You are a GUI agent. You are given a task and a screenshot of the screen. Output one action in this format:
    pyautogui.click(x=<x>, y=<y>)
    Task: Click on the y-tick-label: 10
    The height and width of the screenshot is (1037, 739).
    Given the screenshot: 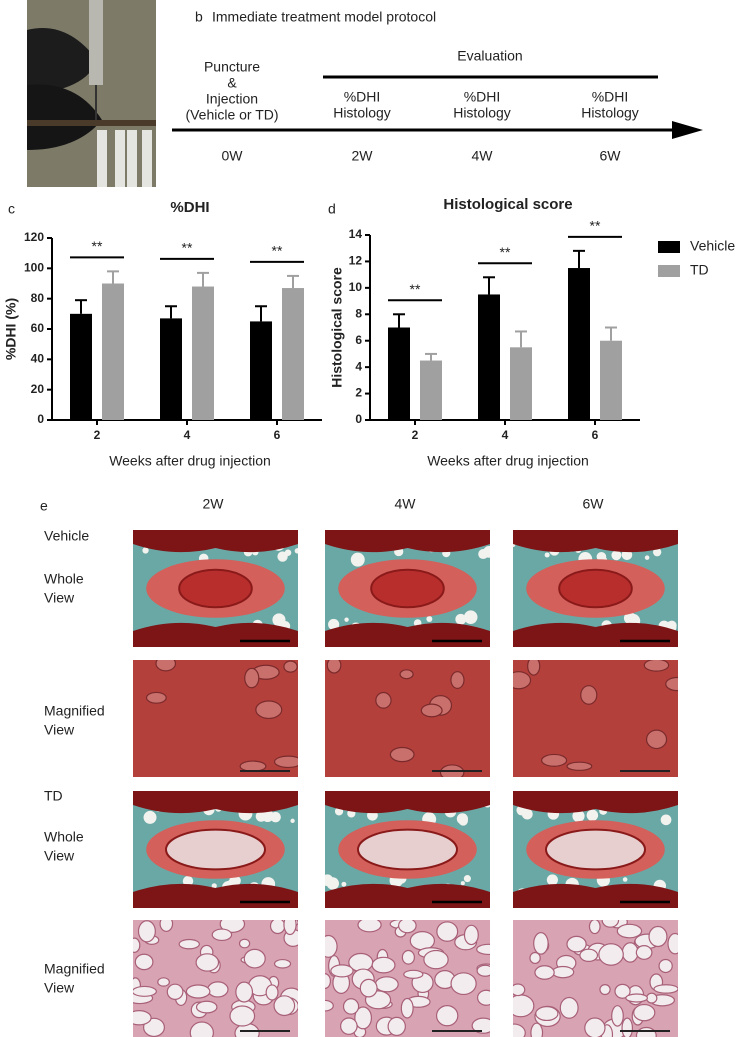 What is the action you would take?
    pyautogui.click(x=356, y=287)
    